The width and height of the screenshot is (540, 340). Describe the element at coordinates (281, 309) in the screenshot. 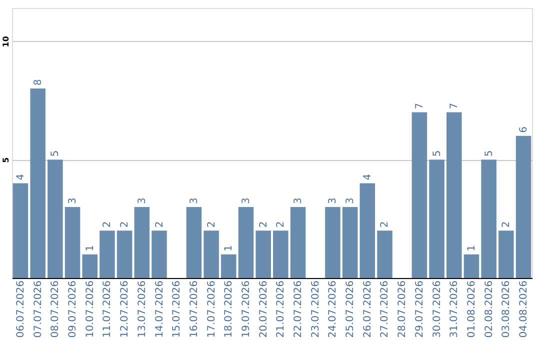

I see `x-tick-label: 21.07.2026` at that location.